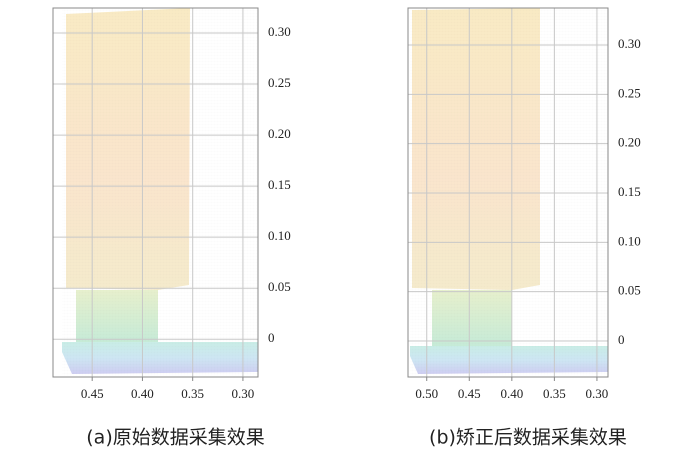  What do you see at coordinates (528, 438) in the screenshot?
I see `caption: (b)矫正后数据采集效果` at bounding box center [528, 438].